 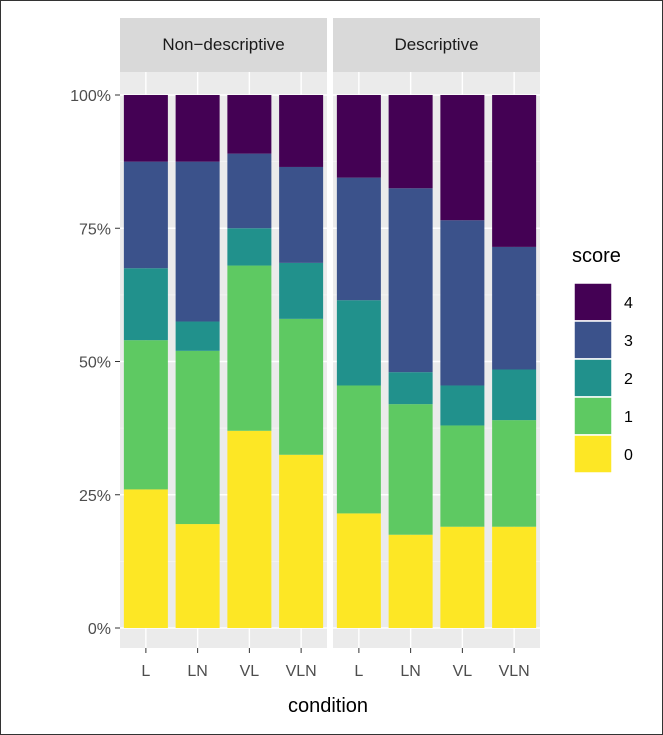 What do you see at coordinates (628, 455) in the screenshot?
I see `legend-label-0: 0` at bounding box center [628, 455].